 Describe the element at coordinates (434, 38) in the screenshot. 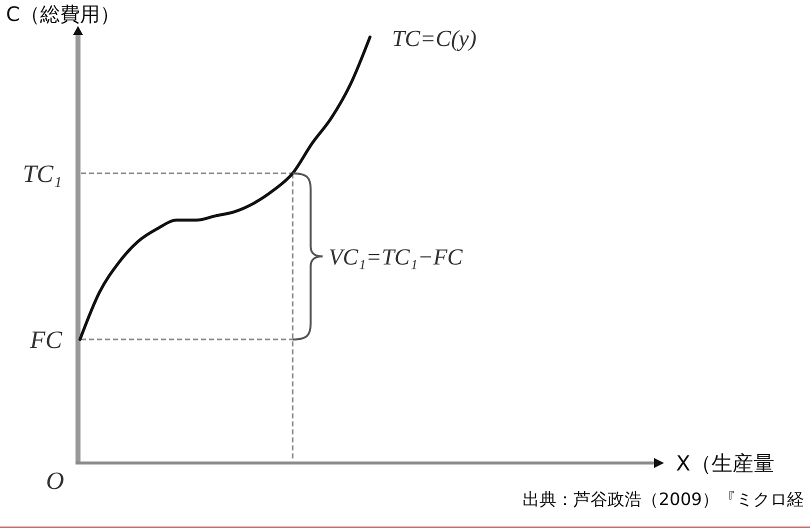

I see `series-label: TC=C(y)` at that location.